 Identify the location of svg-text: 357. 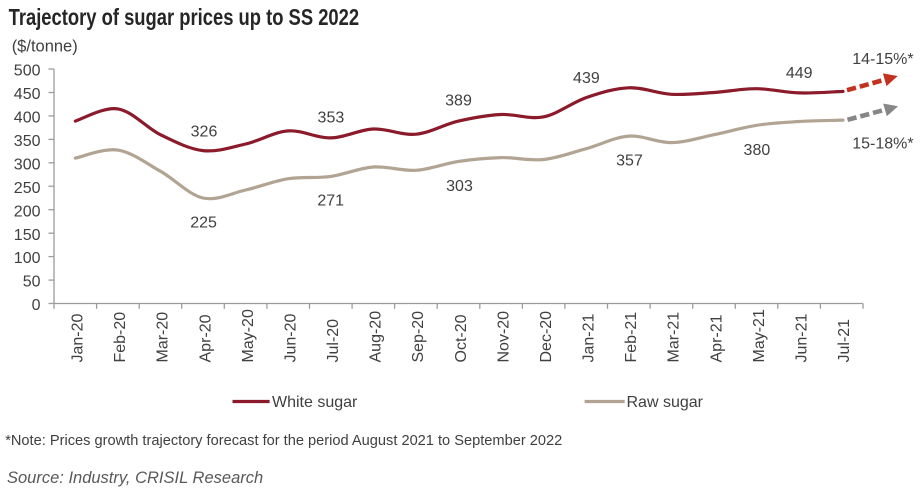
(629, 160).